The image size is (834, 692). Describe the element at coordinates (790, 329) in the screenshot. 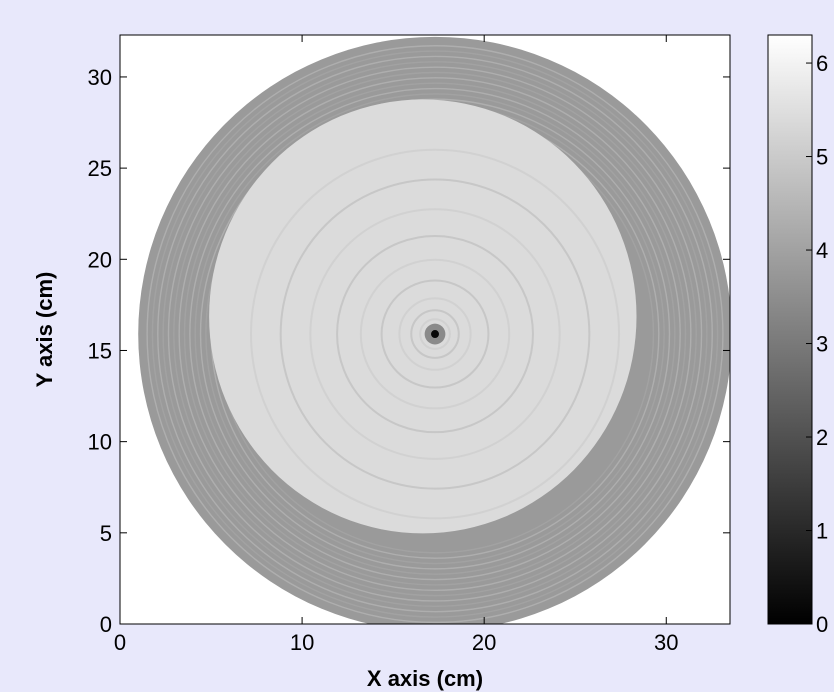

I see `colorbar-gradient` at that location.